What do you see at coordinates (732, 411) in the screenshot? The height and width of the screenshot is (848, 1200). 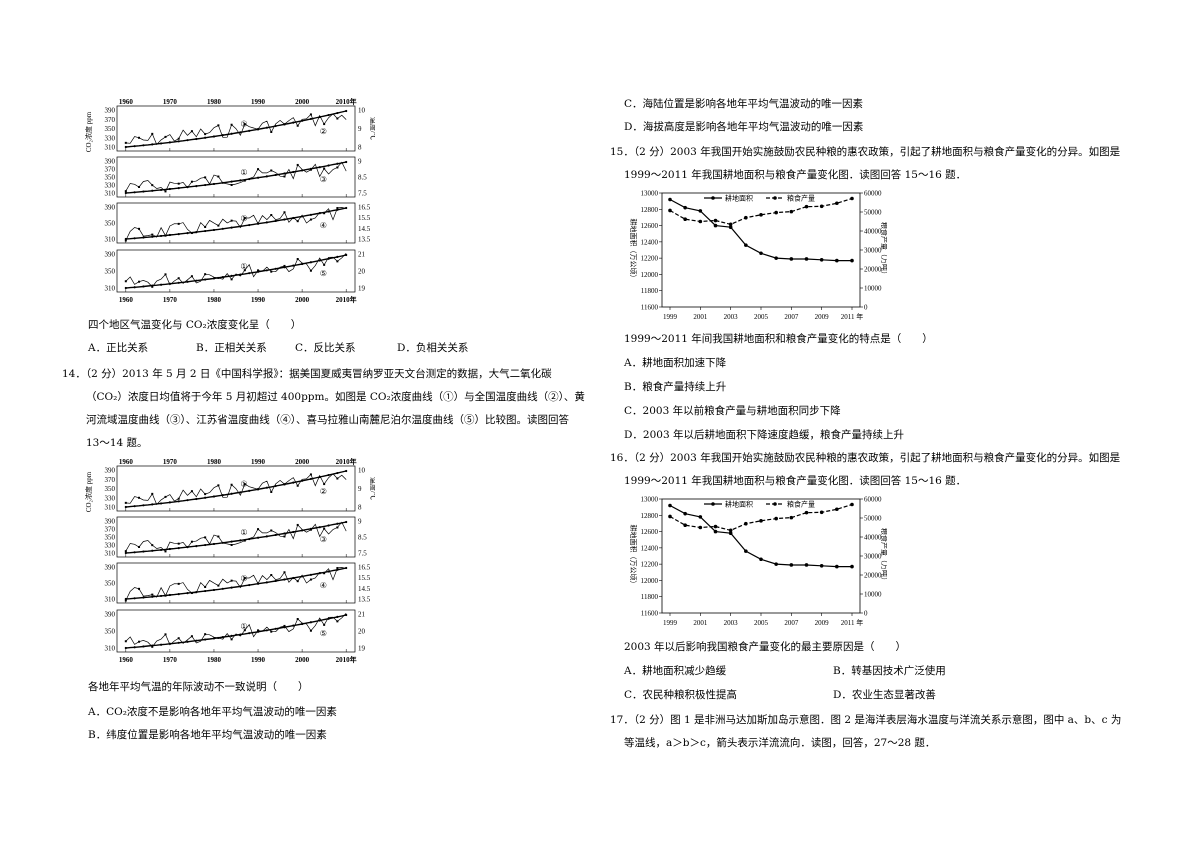 I see `q15-option-c: C．2003 年以前粮食产量与耕地面积同步下降` at bounding box center [732, 411].